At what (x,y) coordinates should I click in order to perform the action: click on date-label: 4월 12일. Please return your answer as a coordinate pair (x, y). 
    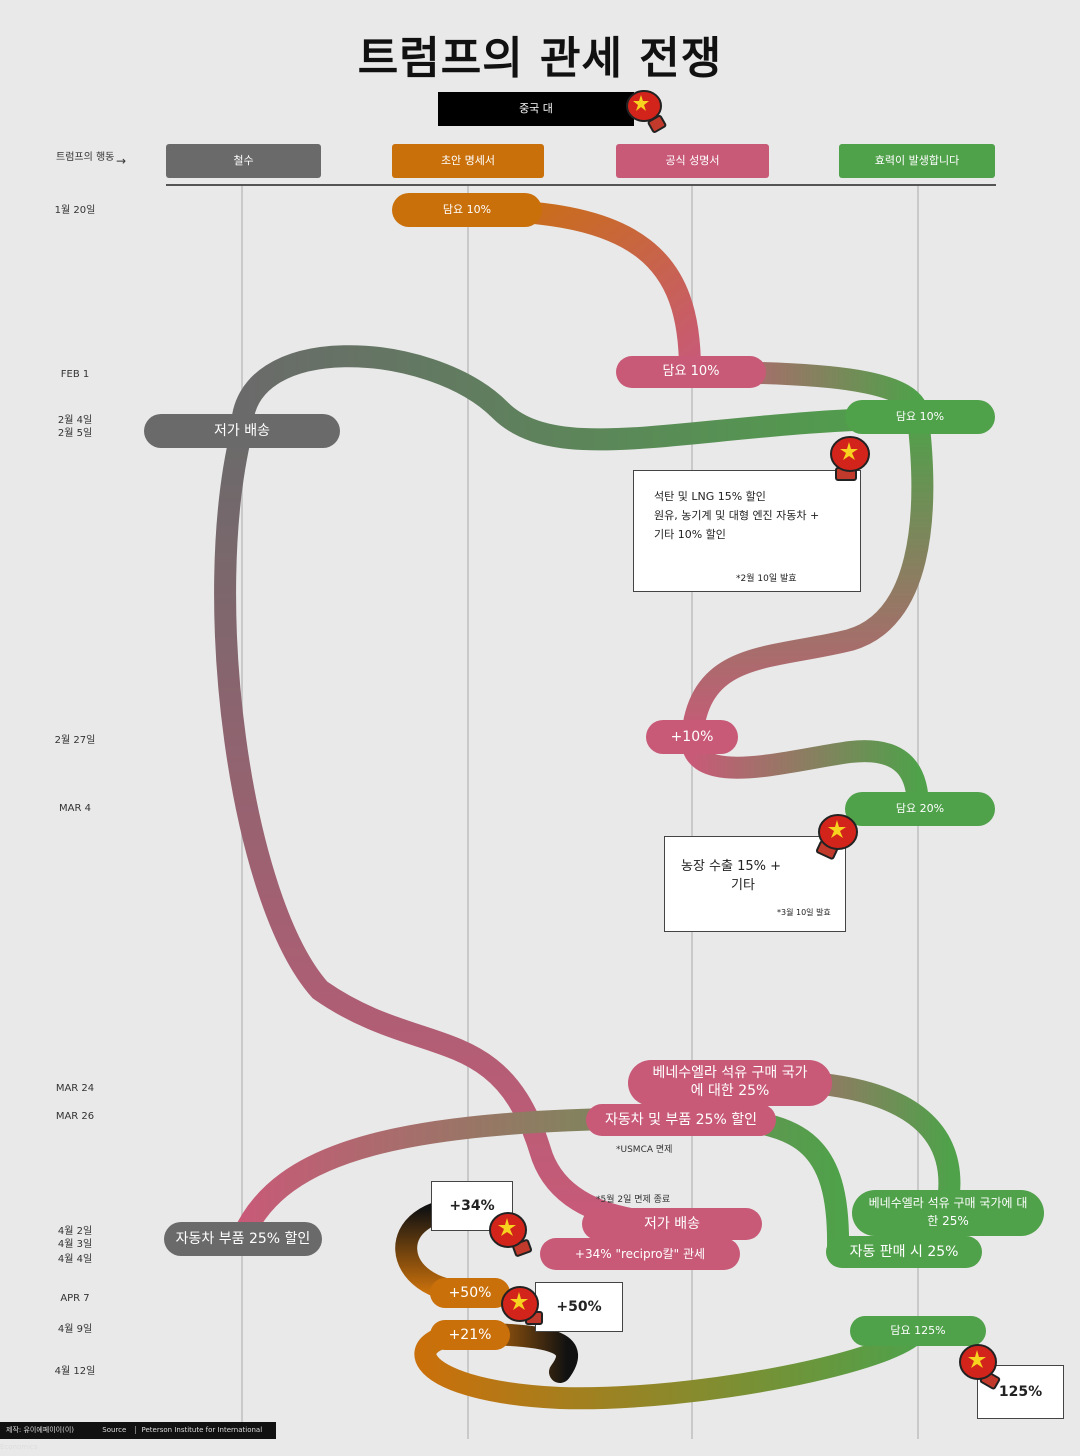
    Looking at the image, I should click on (75, 1371).